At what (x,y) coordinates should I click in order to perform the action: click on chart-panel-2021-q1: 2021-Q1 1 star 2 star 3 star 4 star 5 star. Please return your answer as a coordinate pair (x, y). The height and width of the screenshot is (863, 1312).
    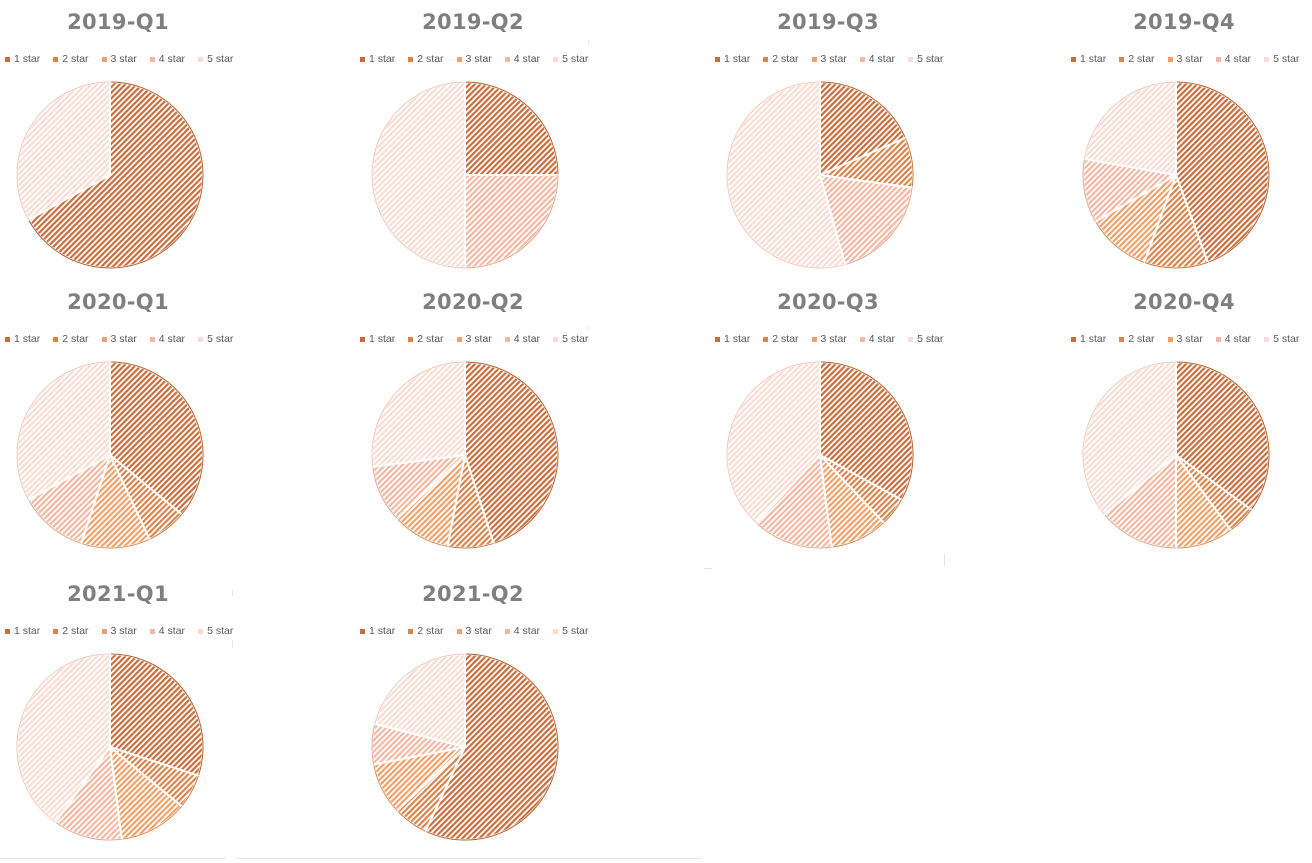
    Looking at the image, I should click on (118, 715).